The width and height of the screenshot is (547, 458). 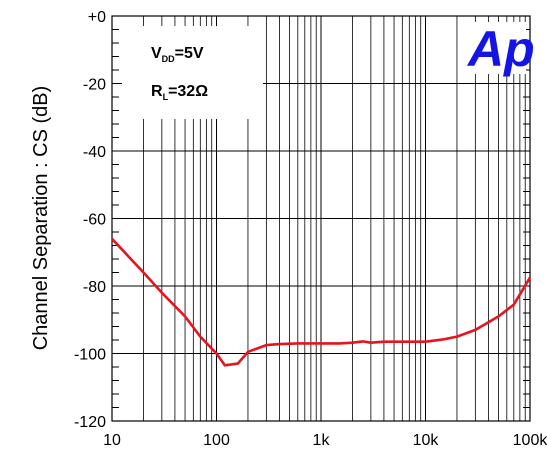 I want to click on y-tick-label: +0, so click(x=97, y=17).